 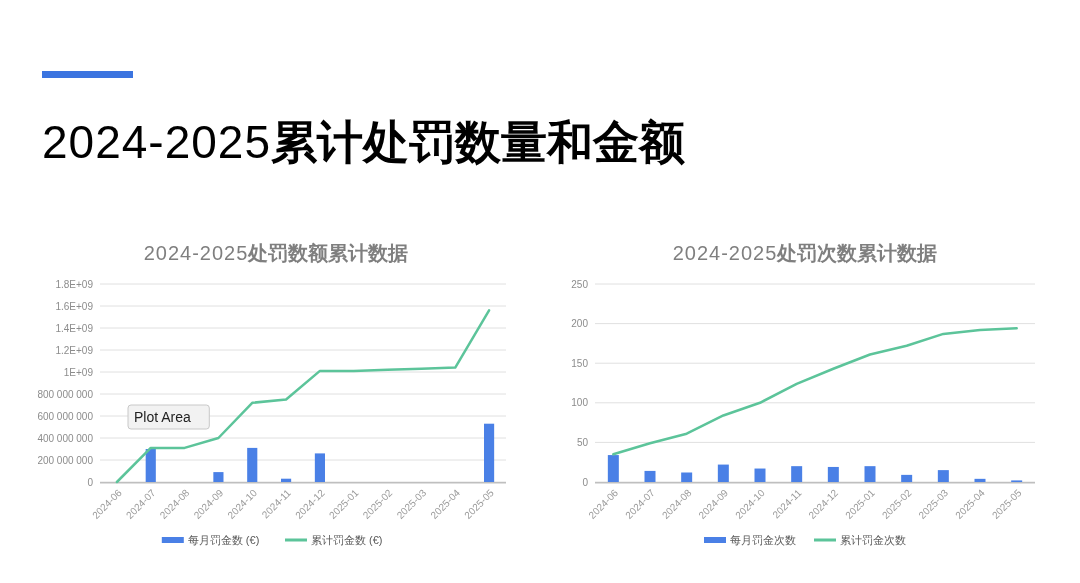 What do you see at coordinates (580, 363) in the screenshot?
I see `y-tick-label: 150` at bounding box center [580, 363].